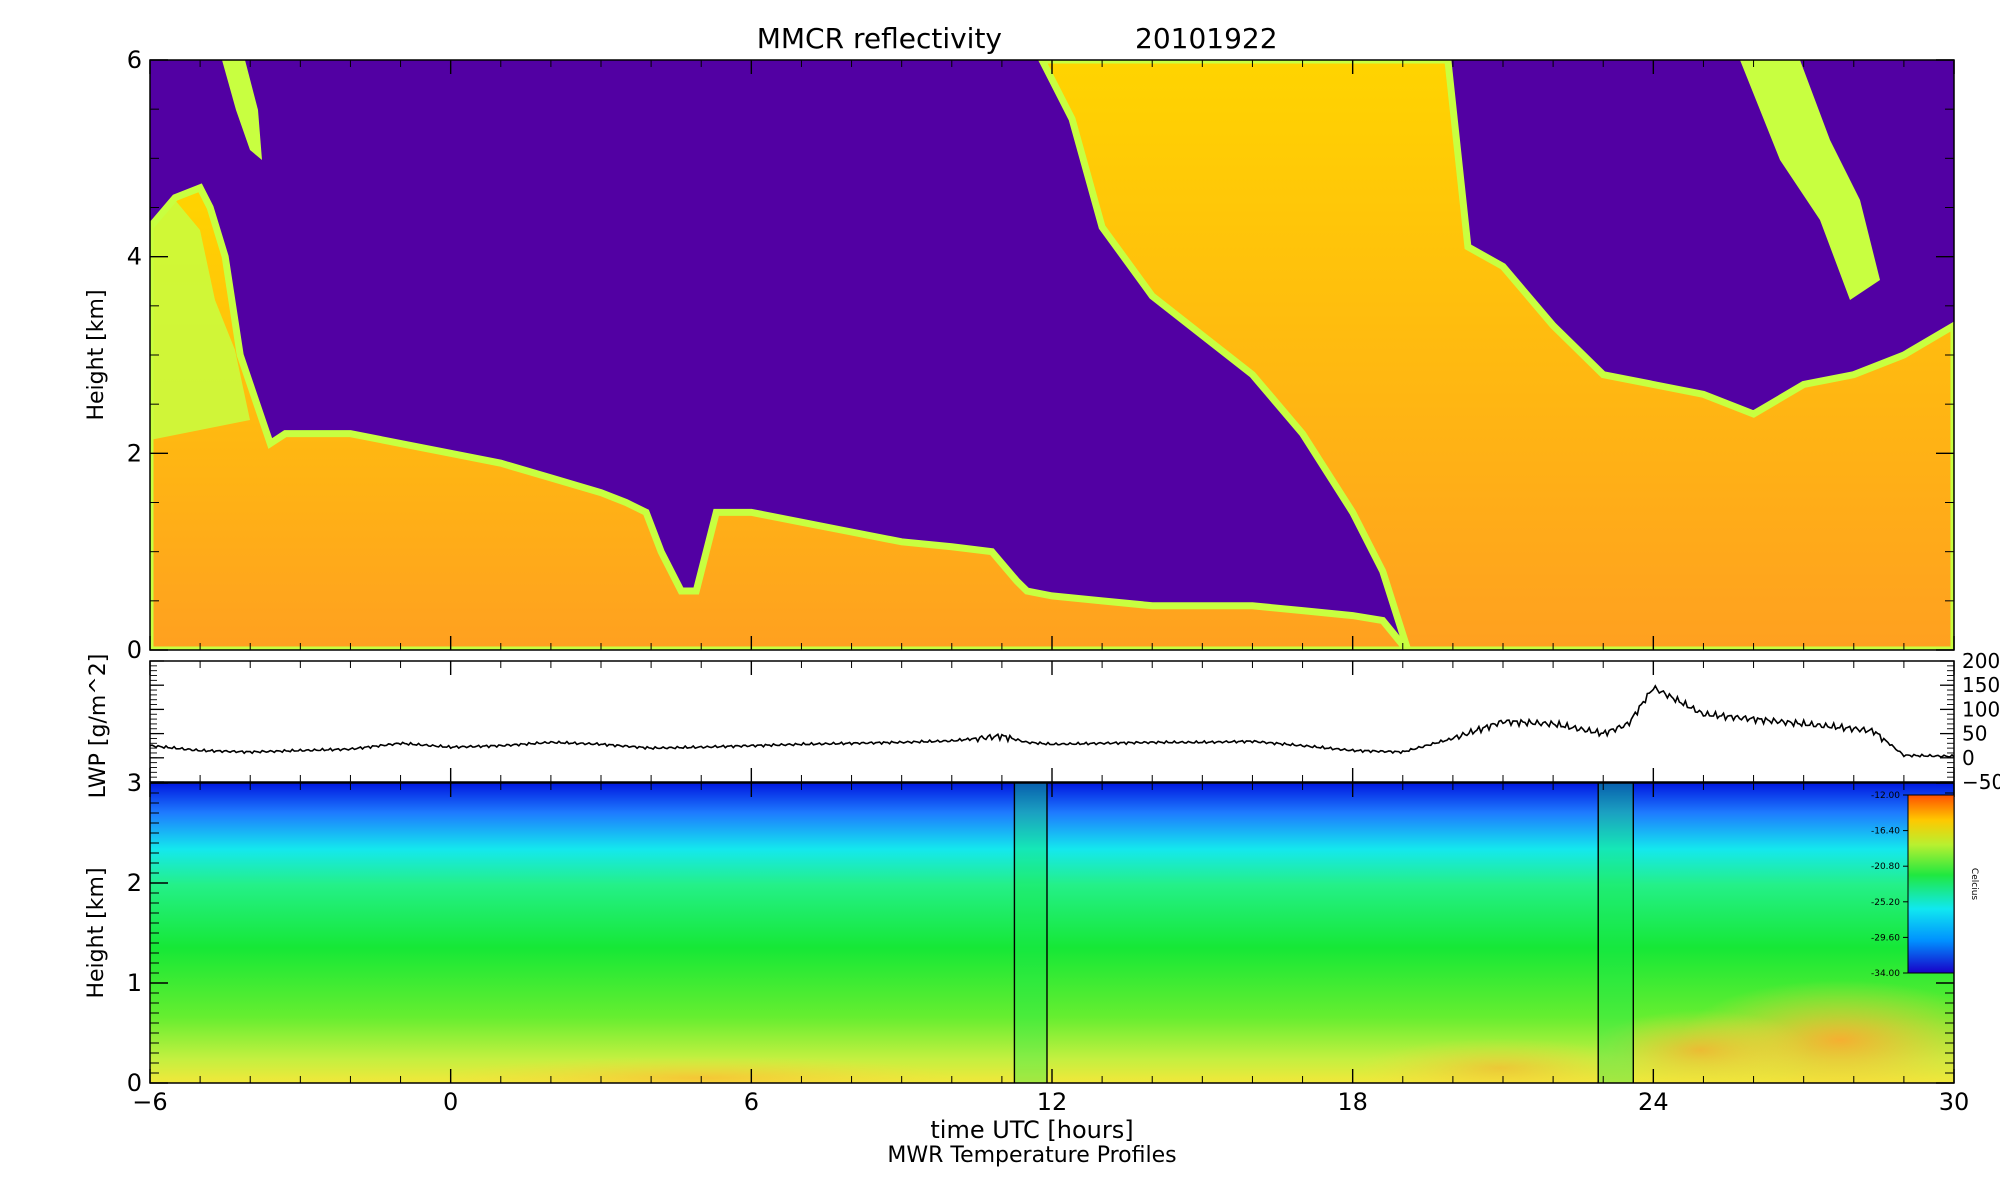 This screenshot has height=1200, width=2000. What do you see at coordinates (134, 783) in the screenshot?
I see `temperature-tick-label: 3` at bounding box center [134, 783].